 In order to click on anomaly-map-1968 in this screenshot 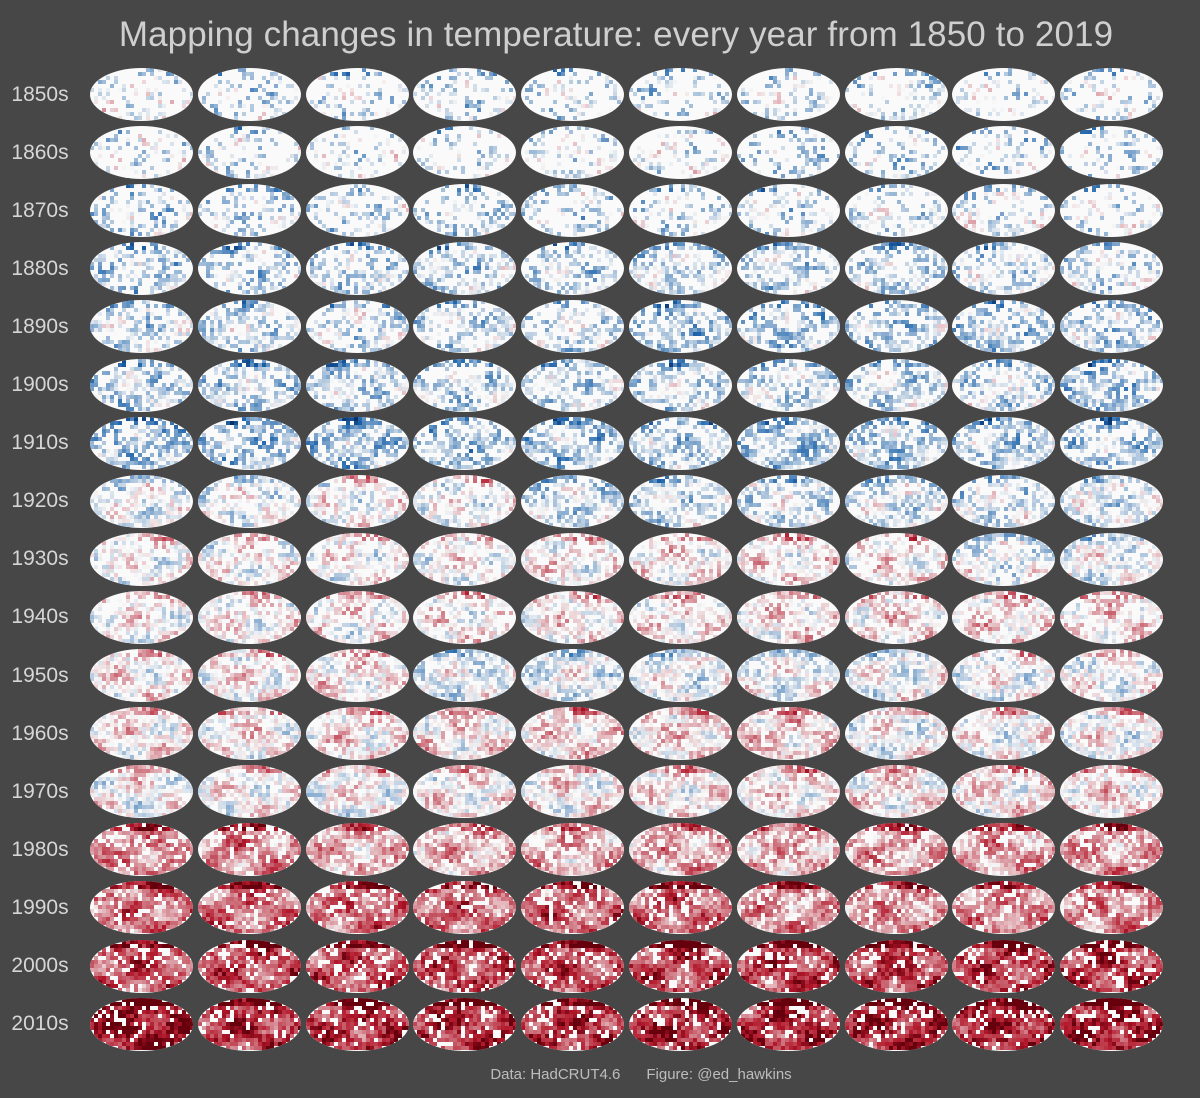, I will do `click(1004, 734)`.